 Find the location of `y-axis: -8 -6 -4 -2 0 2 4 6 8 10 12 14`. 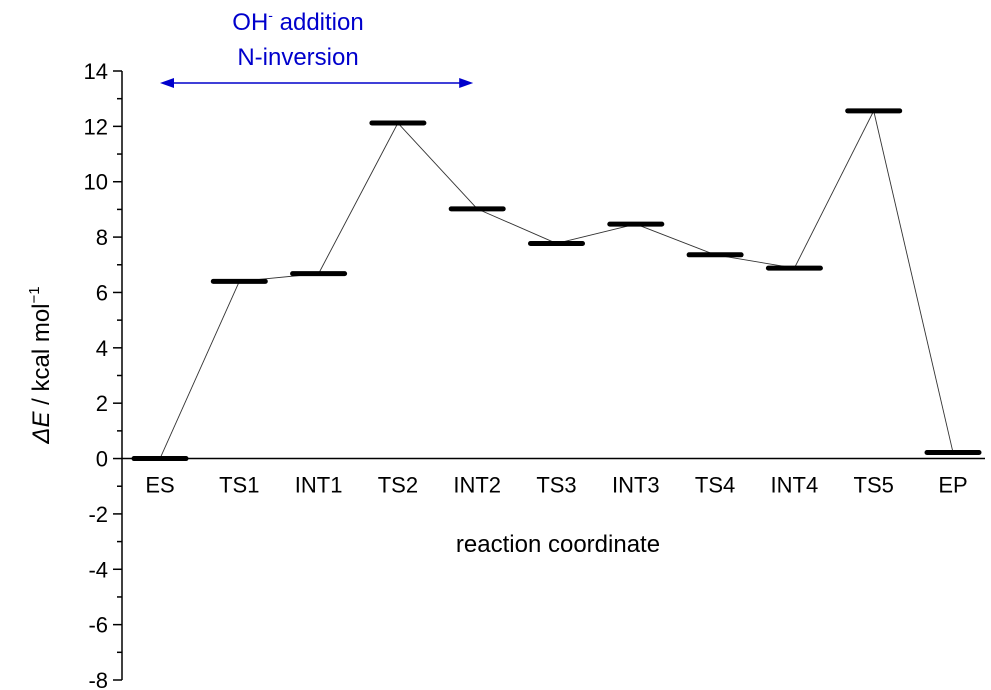

y-axis: -8 -6 -4 -2 0 2 4 6 8 10 12 14 is located at coordinates (103, 374).